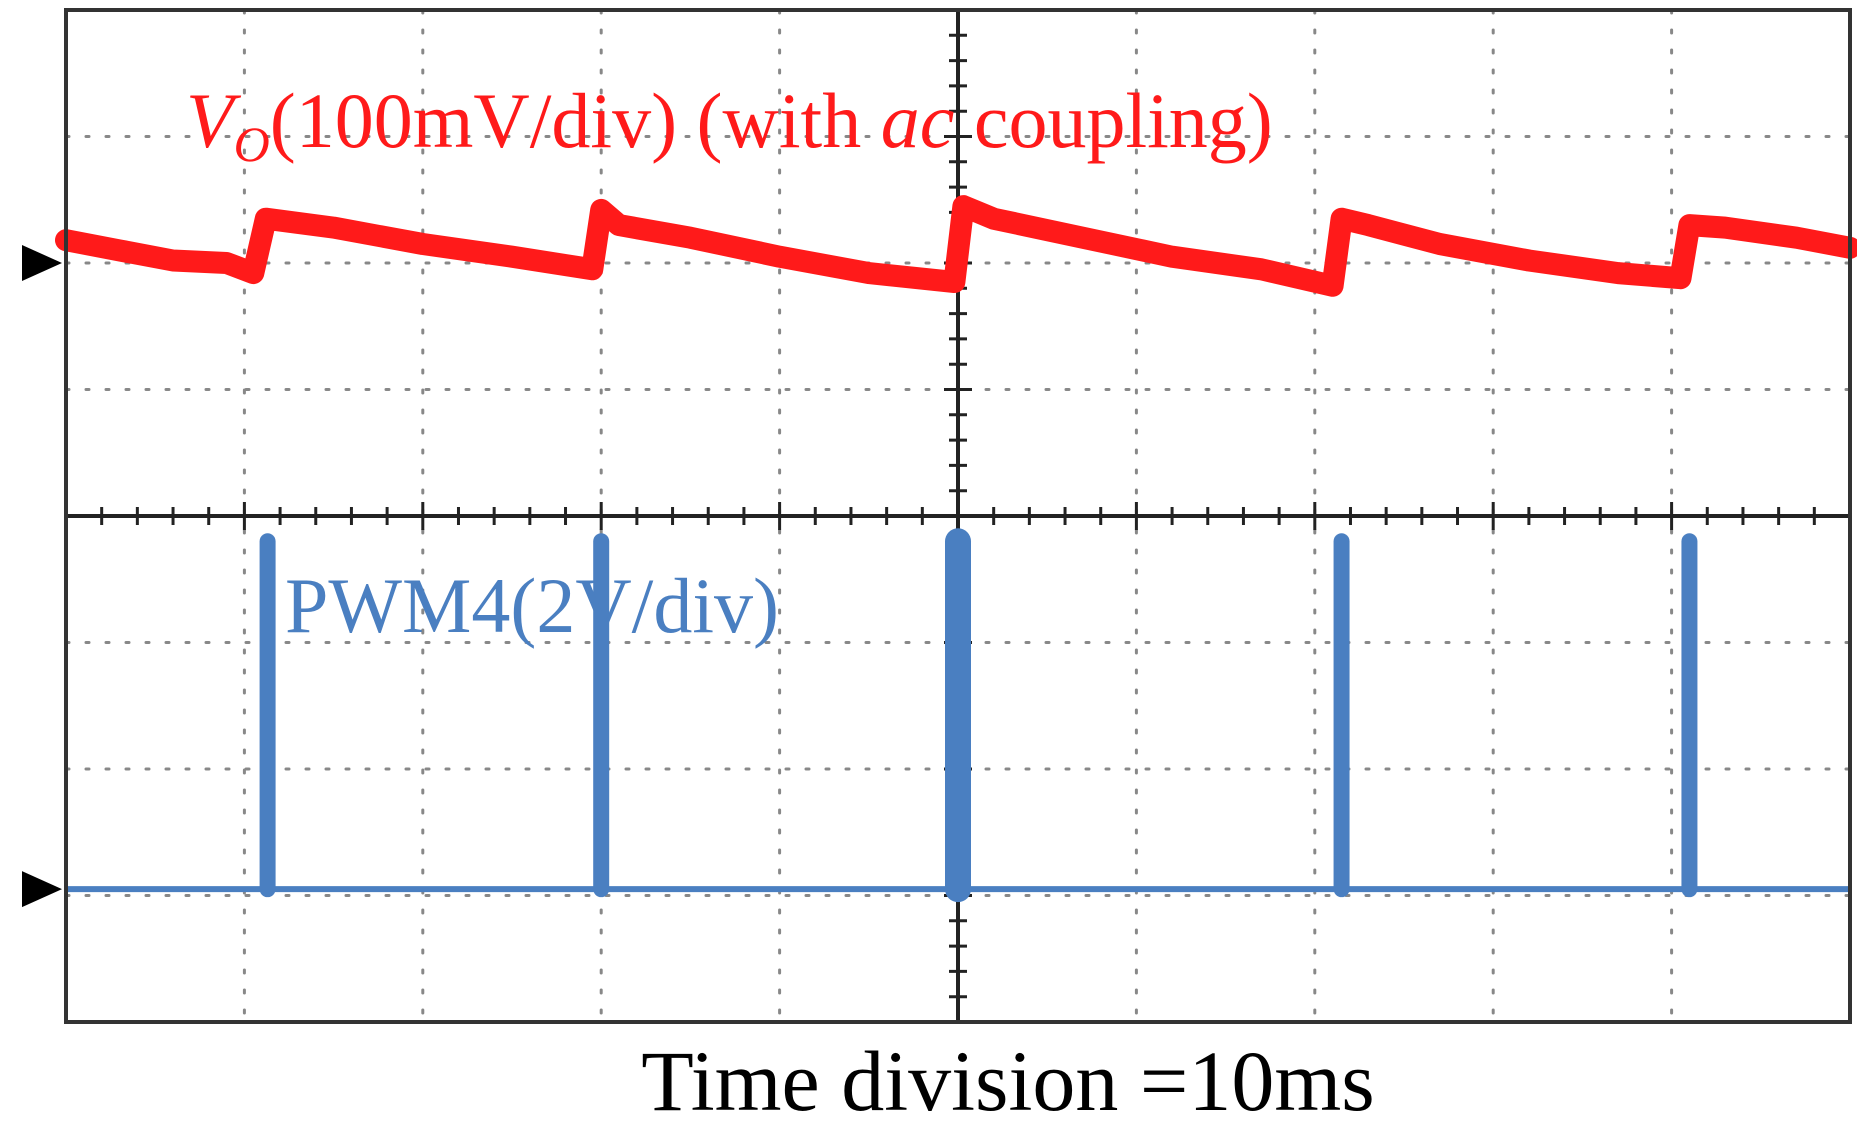  Describe the element at coordinates (42, 263) in the screenshot. I see `vo-level-marker-icon` at that location.